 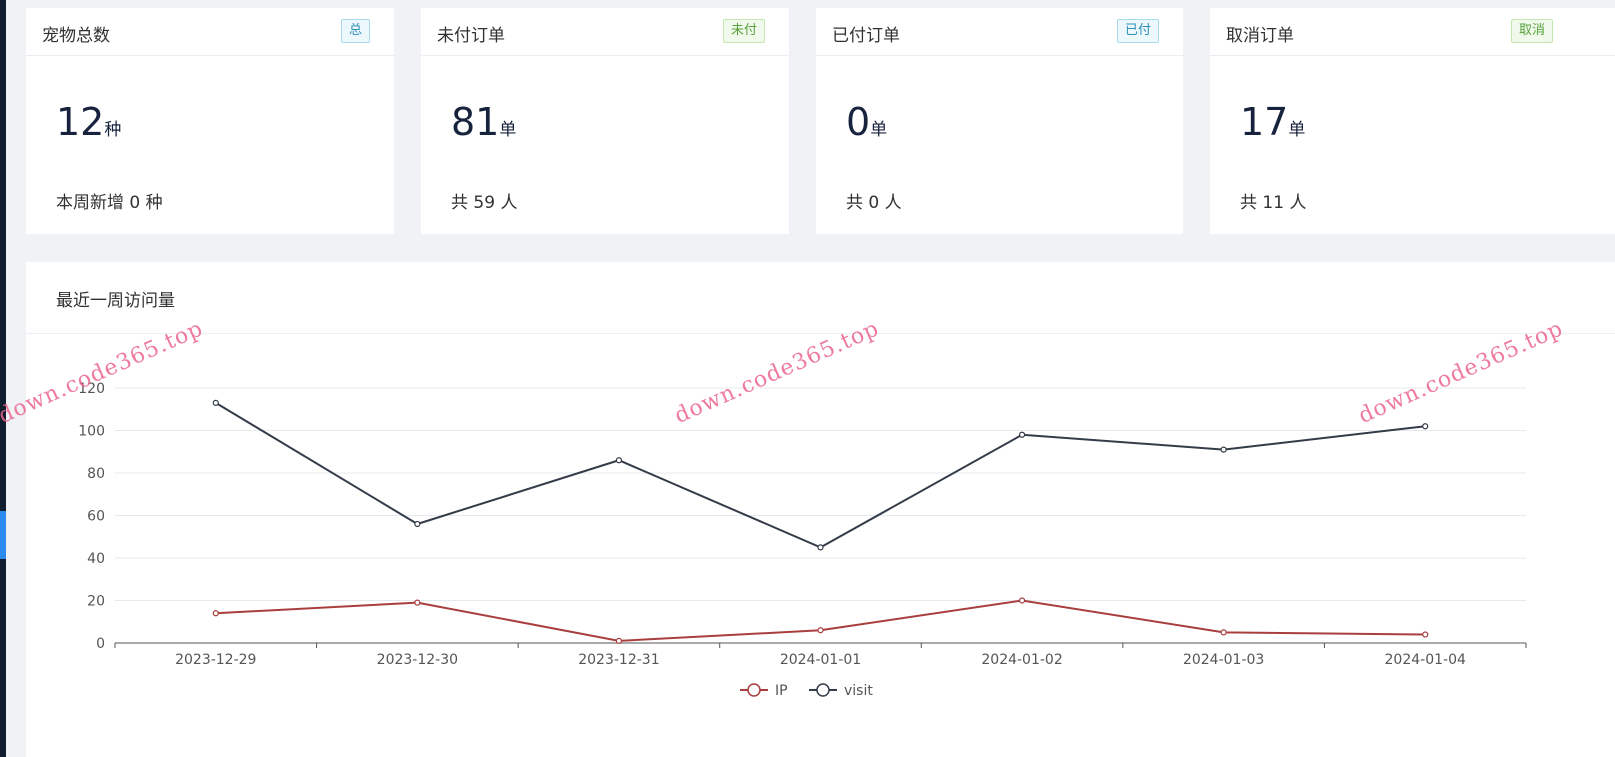 I want to click on series-line-visit, so click(x=820, y=475).